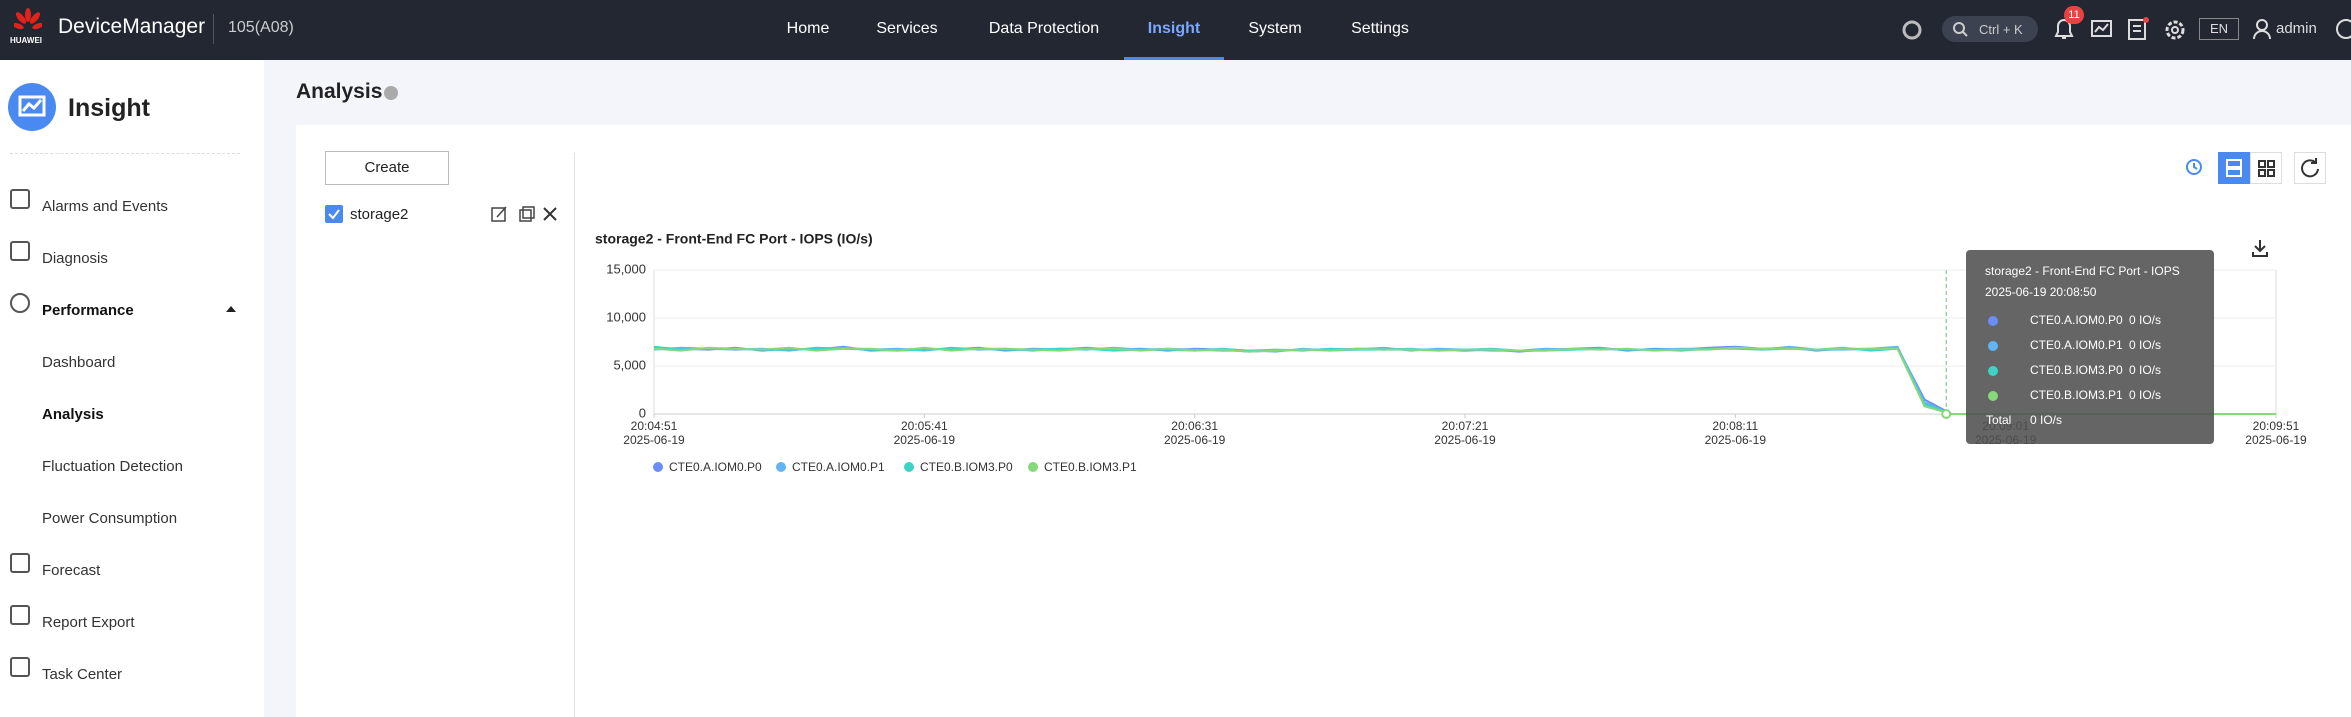 The width and height of the screenshot is (2351, 717). Describe the element at coordinates (1380, 28) in the screenshot. I see `nav-item: Settings` at that location.